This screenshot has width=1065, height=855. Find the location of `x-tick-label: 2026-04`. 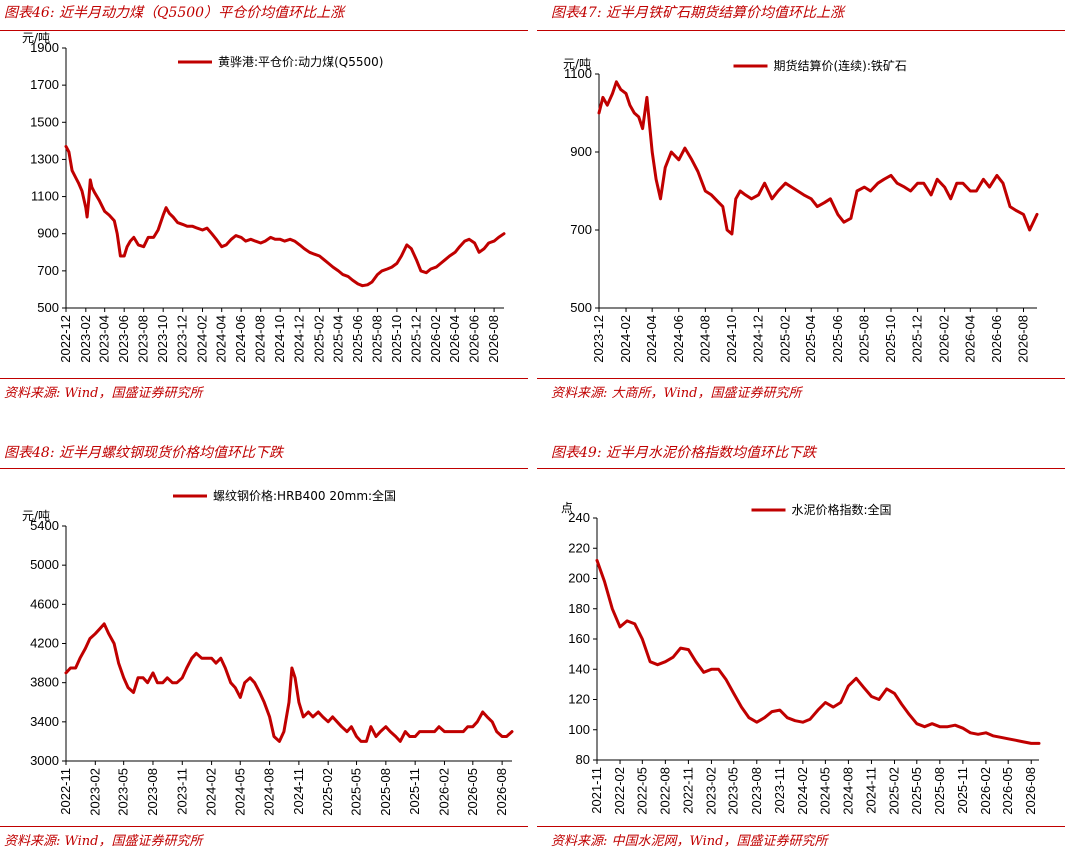

x-tick-label: 2026-04 is located at coordinates (454, 339).